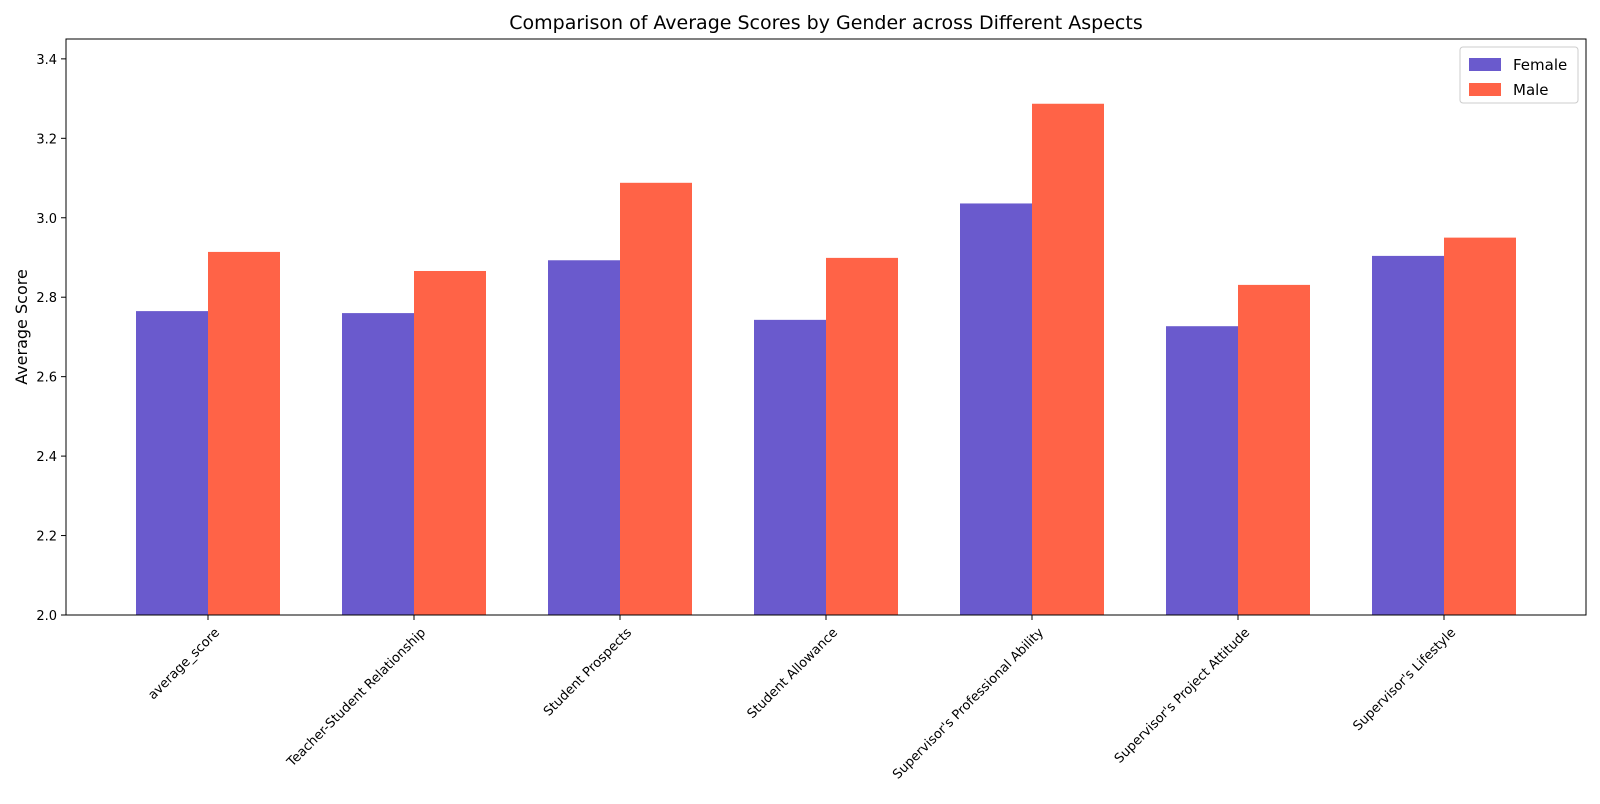 This screenshot has width=1600, height=804. Describe the element at coordinates (1531, 90) in the screenshot. I see `legend-label-male: Male` at that location.